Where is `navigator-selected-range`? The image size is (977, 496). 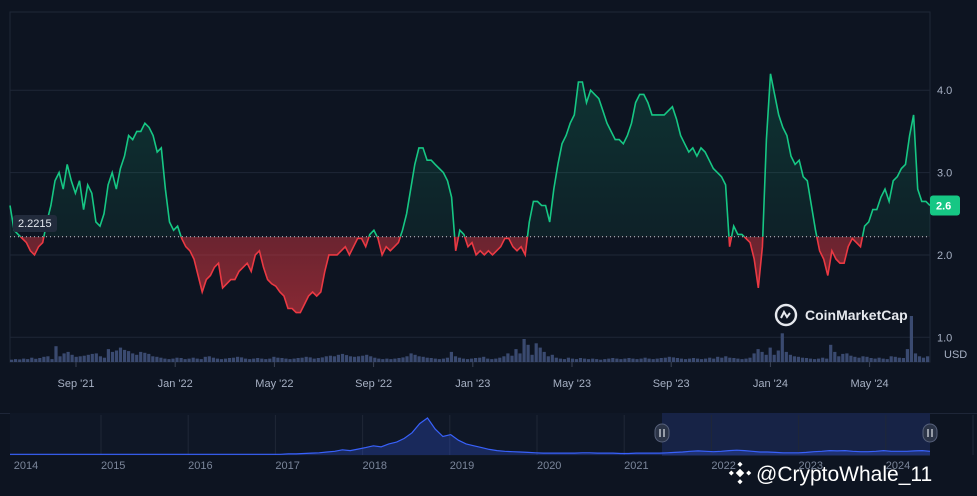 navigator-selected-range is located at coordinates (796, 434).